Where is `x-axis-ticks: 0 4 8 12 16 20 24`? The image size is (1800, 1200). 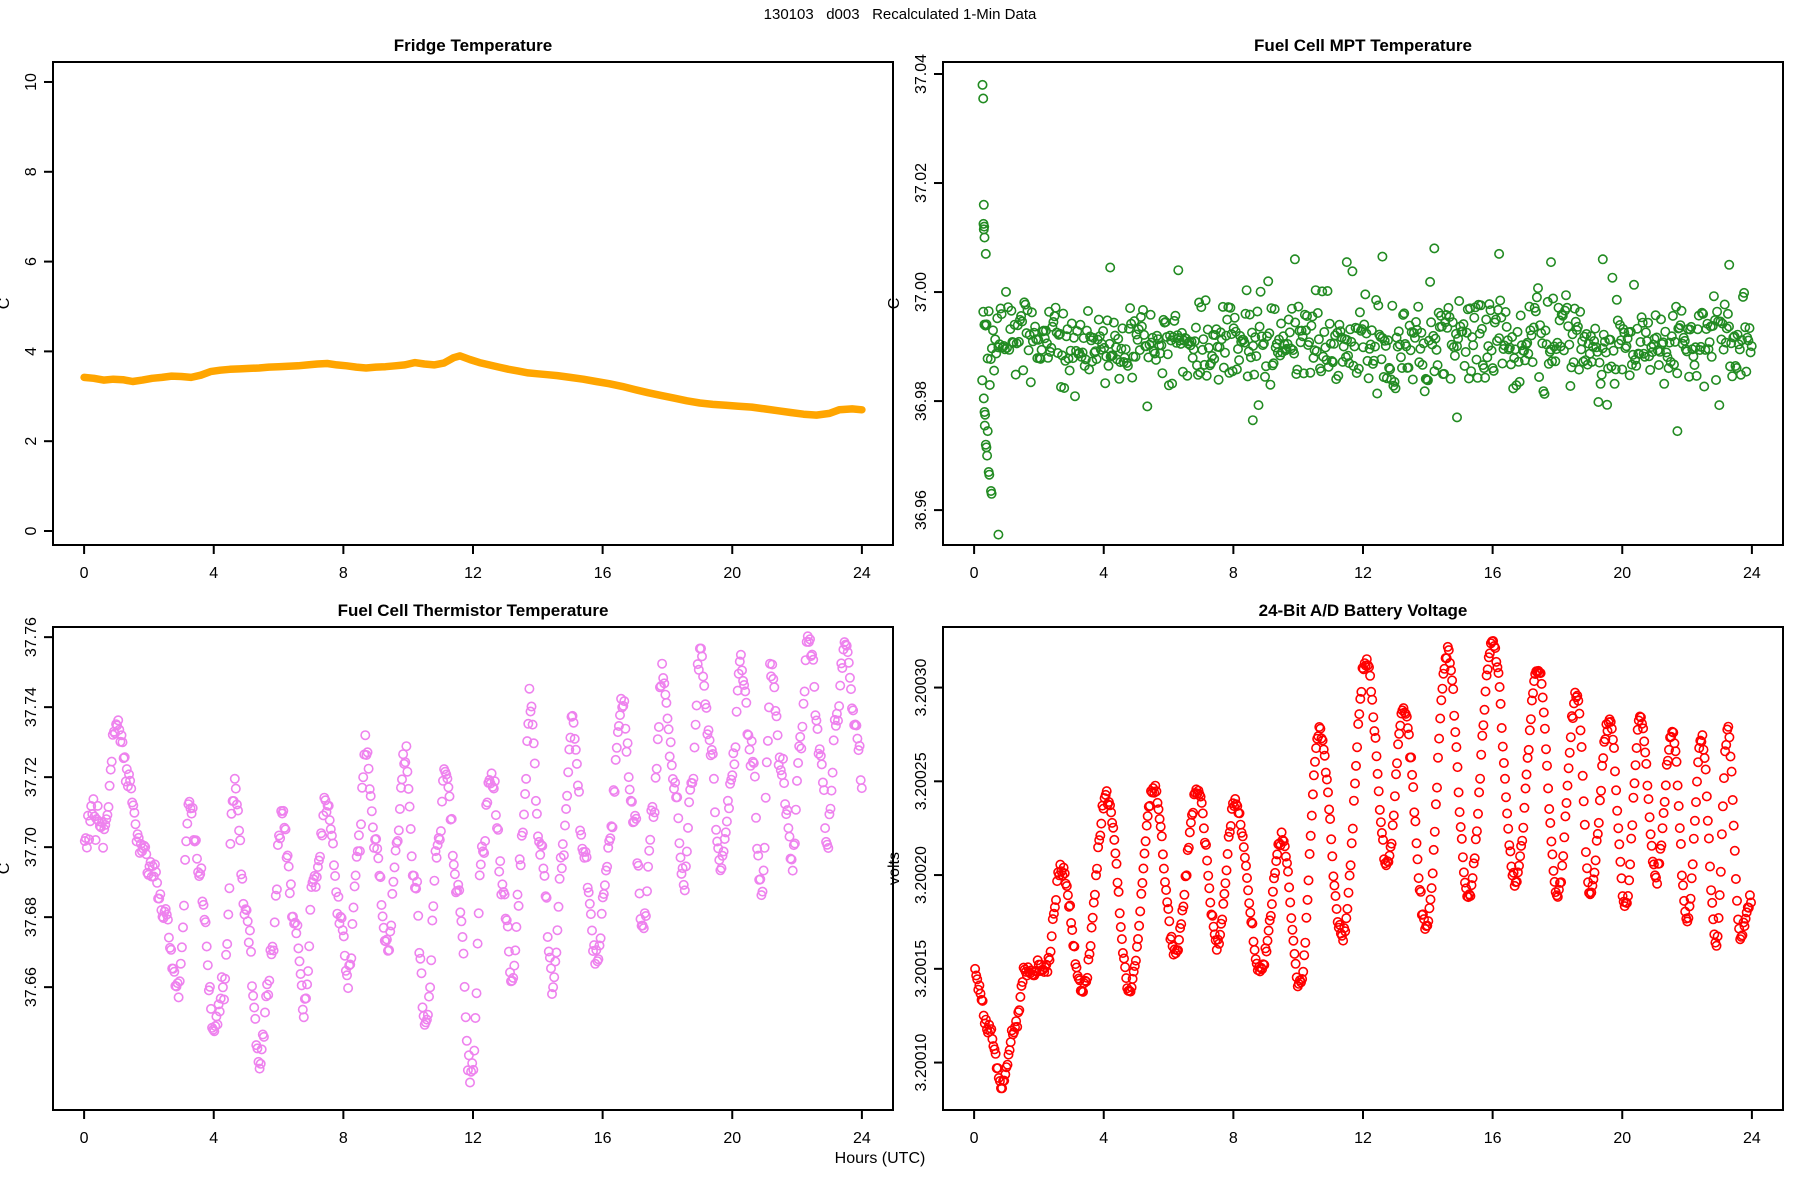
x-axis-ticks: 0 4 8 12 16 20 24 is located at coordinates (1365, 1128).